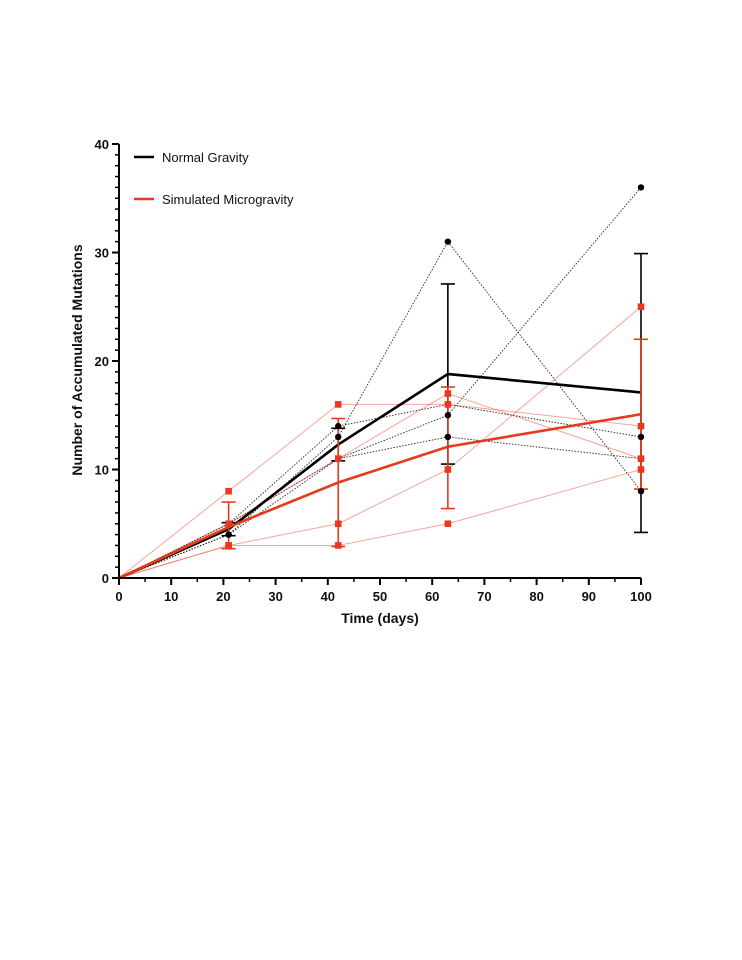  I want to click on x-tick-label: 0, so click(118, 596).